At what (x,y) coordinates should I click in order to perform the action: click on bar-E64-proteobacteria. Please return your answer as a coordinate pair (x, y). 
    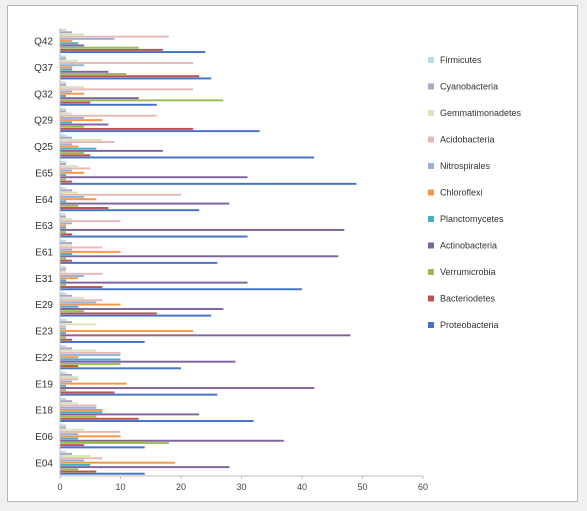
    Looking at the image, I should click on (130, 210).